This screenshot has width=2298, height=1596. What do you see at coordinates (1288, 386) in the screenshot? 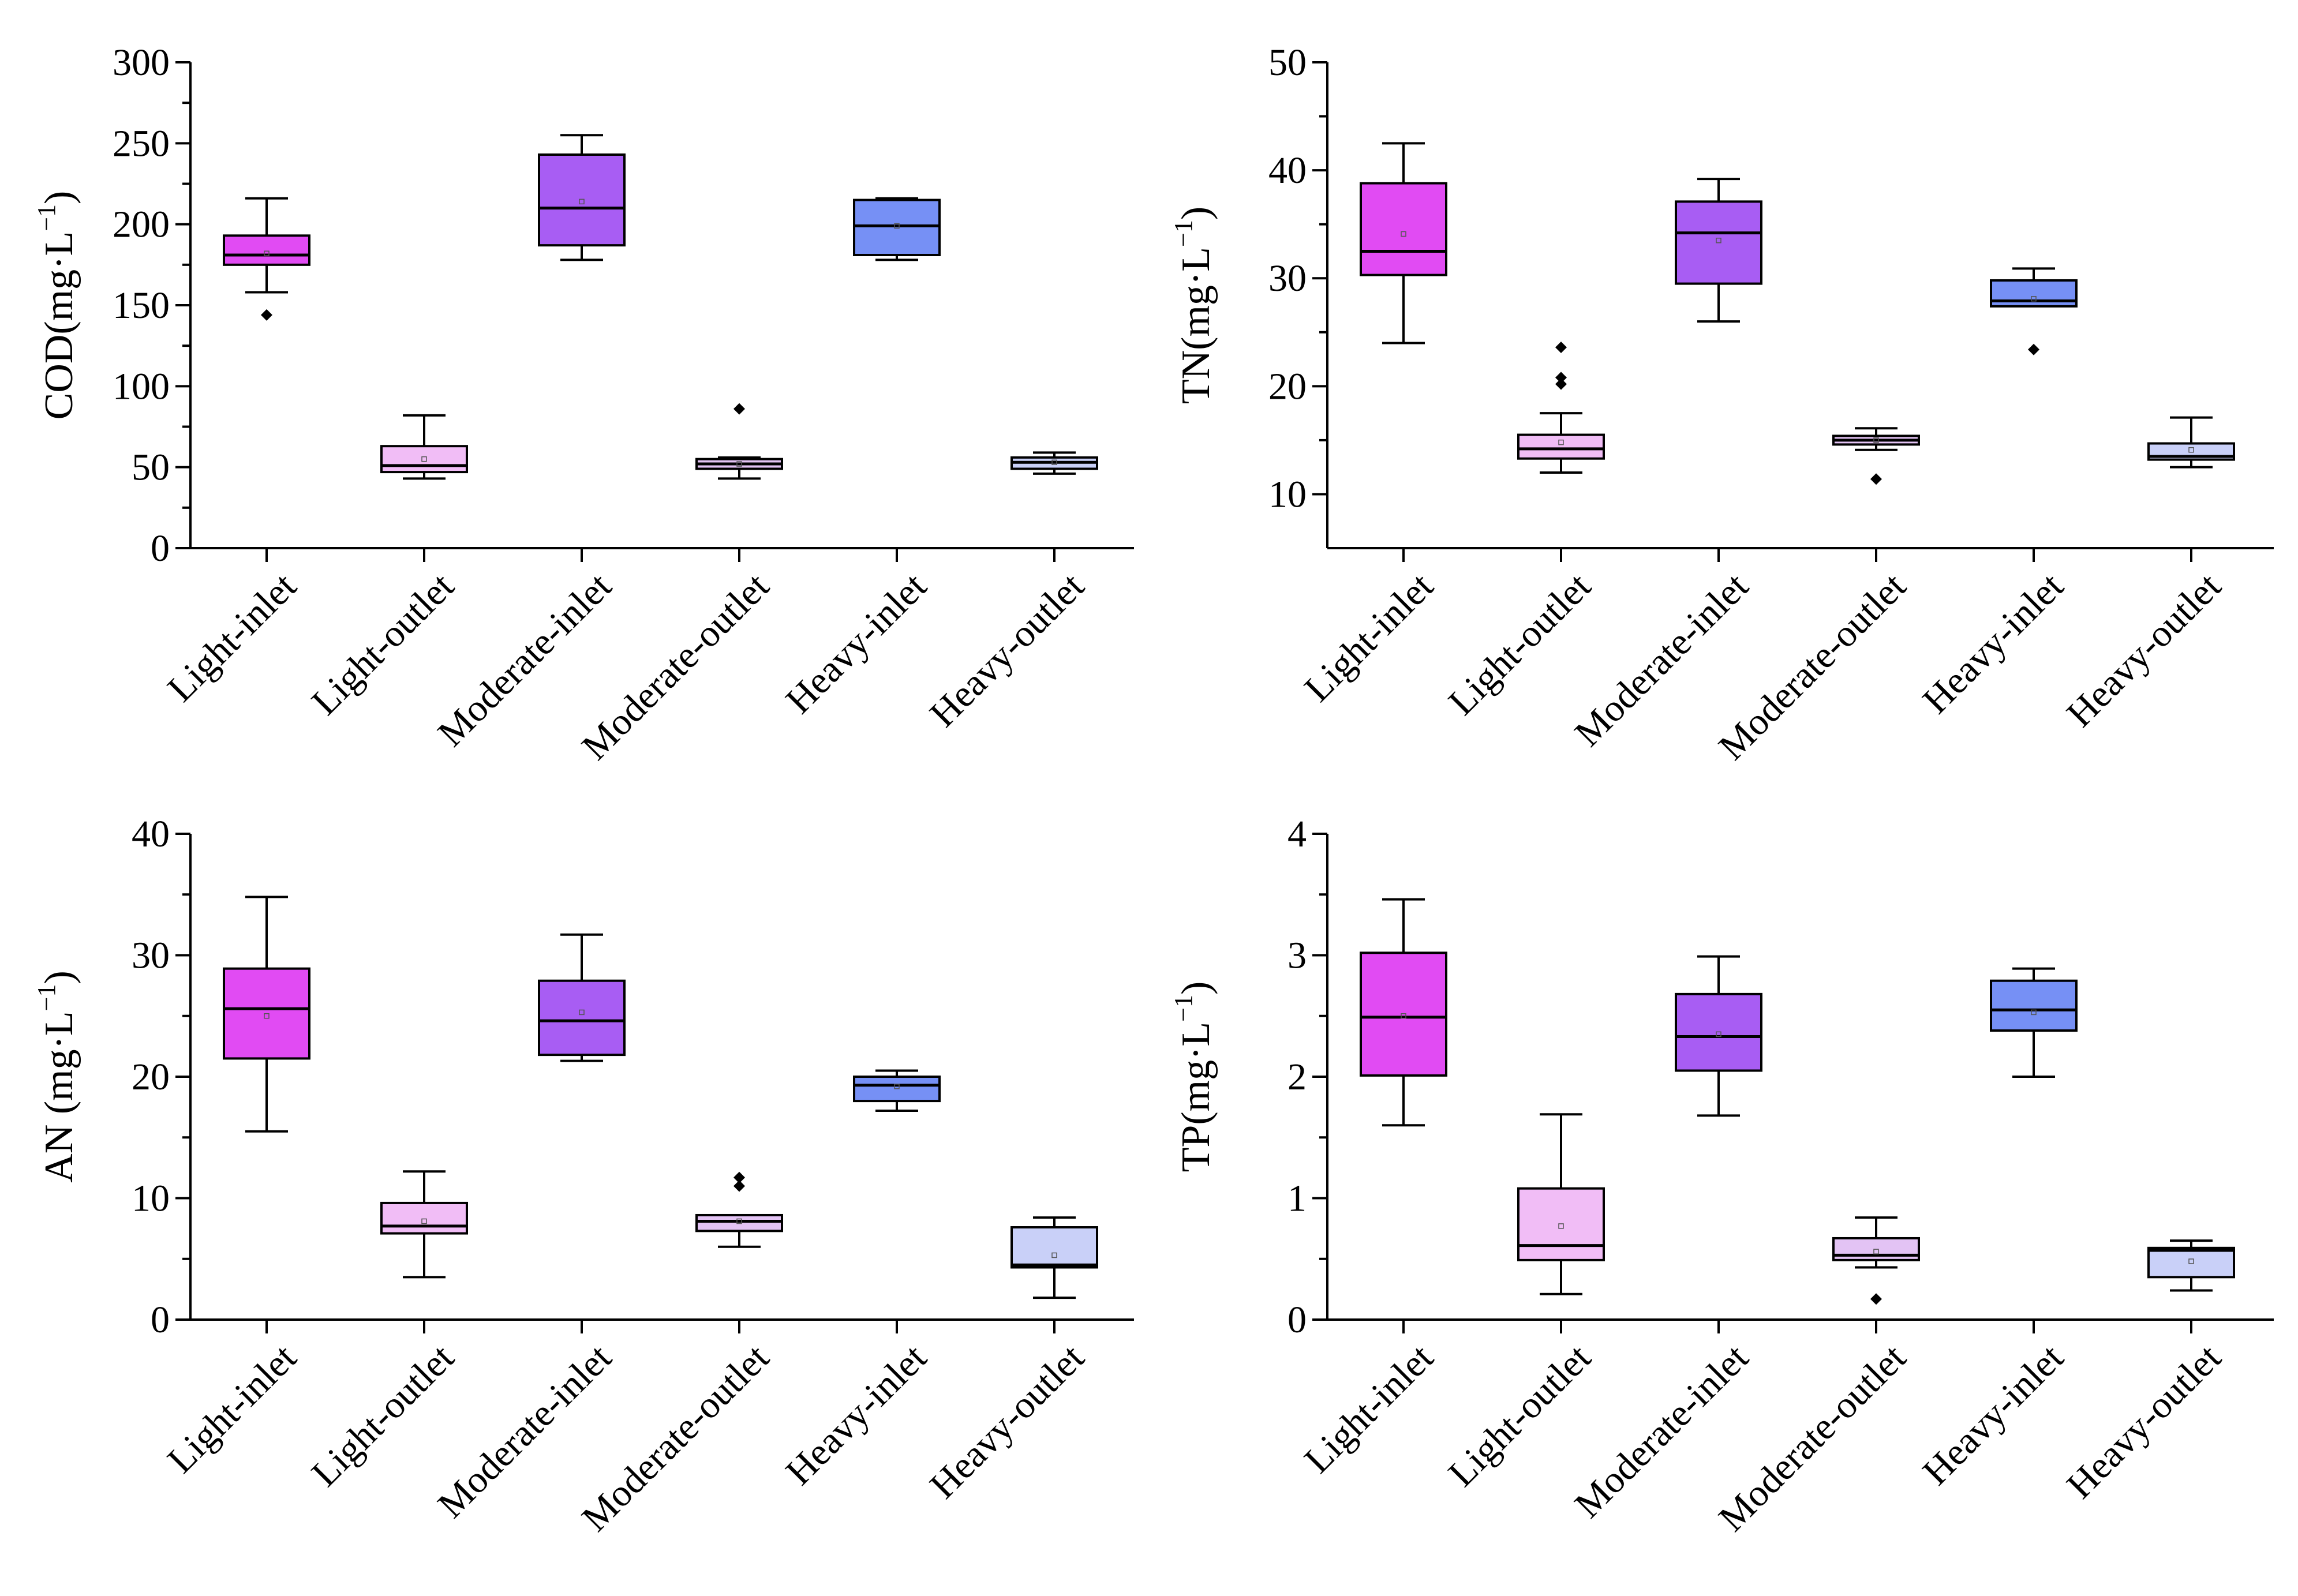
I see `panel-2-y-tick-label: 20` at bounding box center [1288, 386].